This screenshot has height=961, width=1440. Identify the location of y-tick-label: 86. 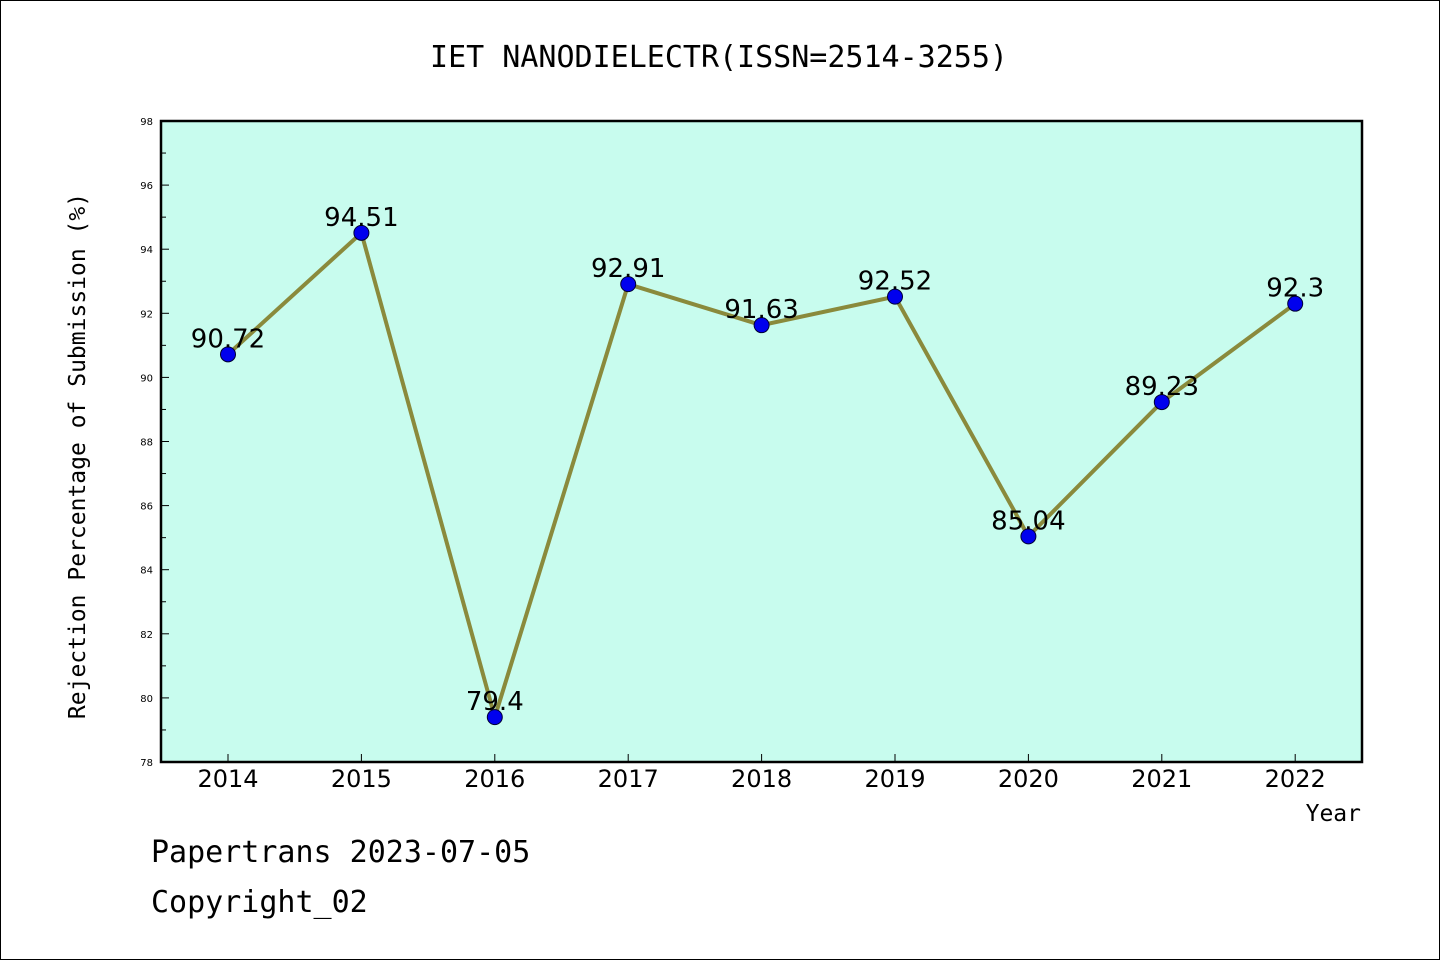
(146, 507).